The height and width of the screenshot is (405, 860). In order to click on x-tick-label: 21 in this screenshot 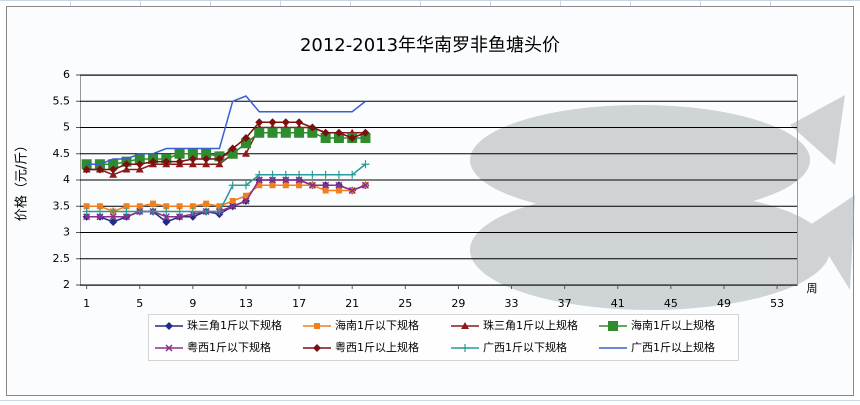, I will do `click(352, 303)`.